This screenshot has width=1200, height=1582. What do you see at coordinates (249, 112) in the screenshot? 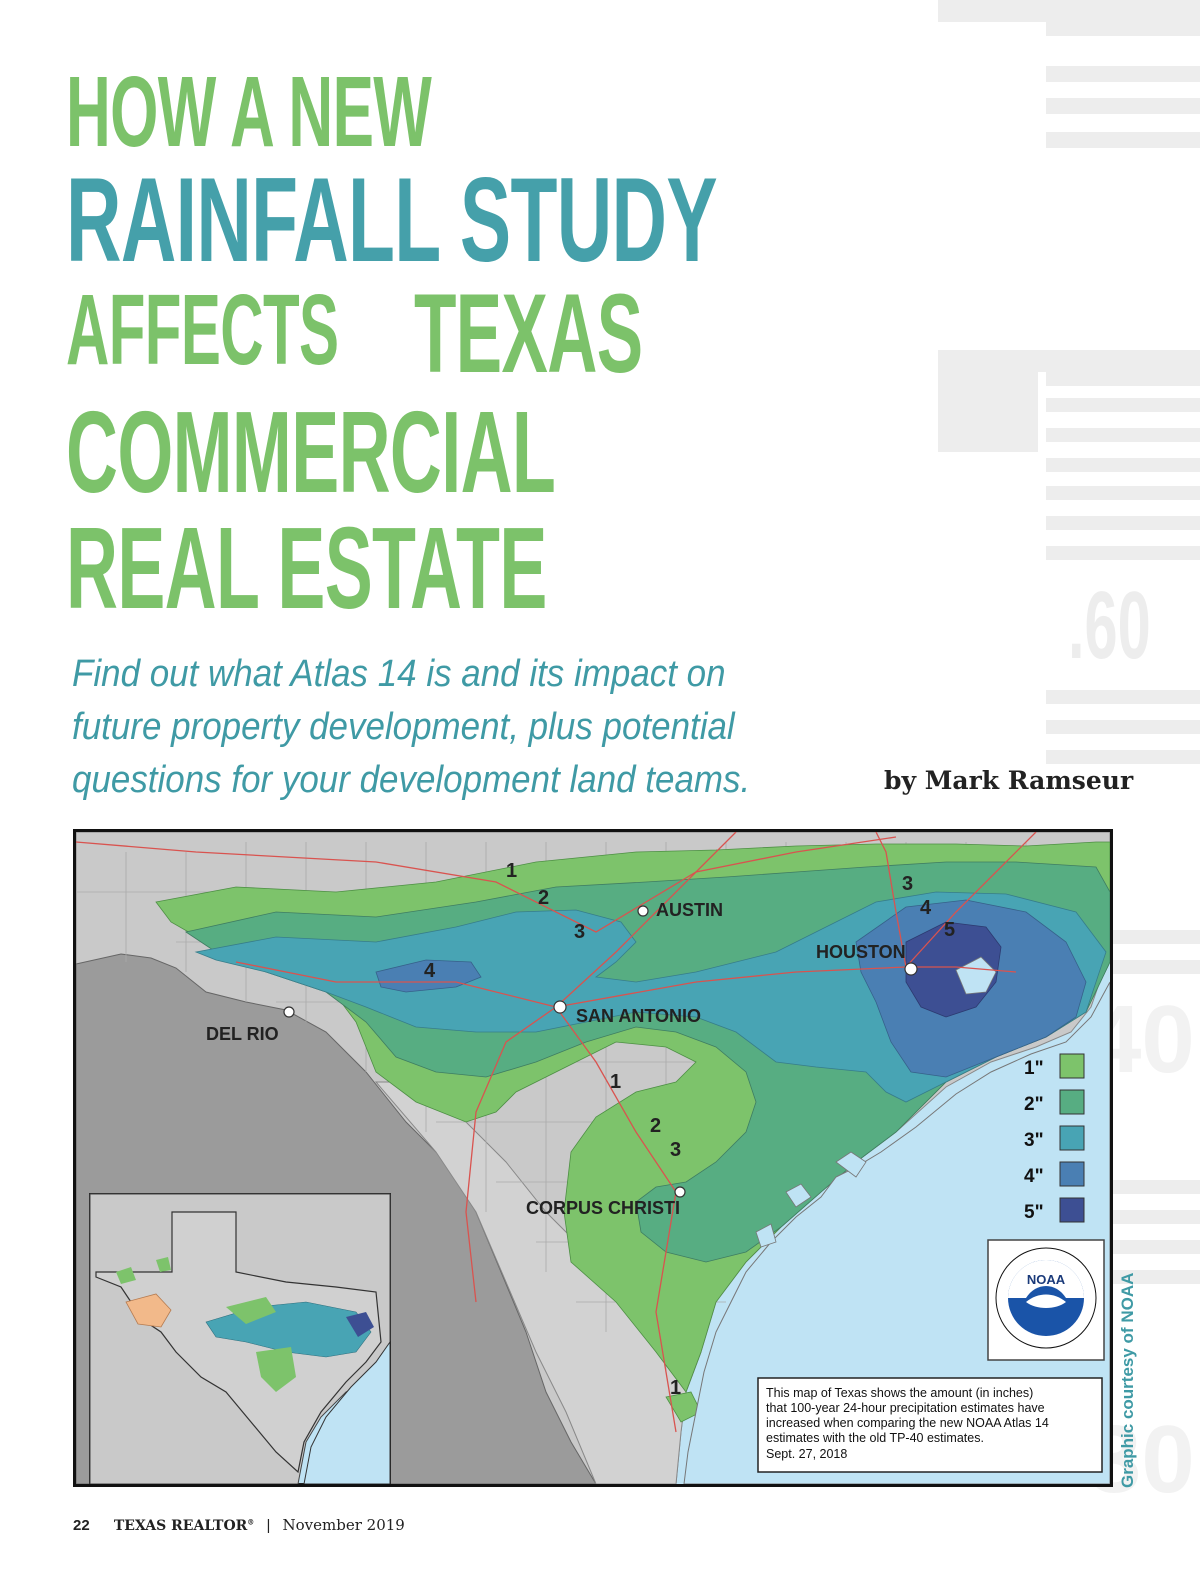
I see `headline-line-1: HOW A NEW` at bounding box center [249, 112].